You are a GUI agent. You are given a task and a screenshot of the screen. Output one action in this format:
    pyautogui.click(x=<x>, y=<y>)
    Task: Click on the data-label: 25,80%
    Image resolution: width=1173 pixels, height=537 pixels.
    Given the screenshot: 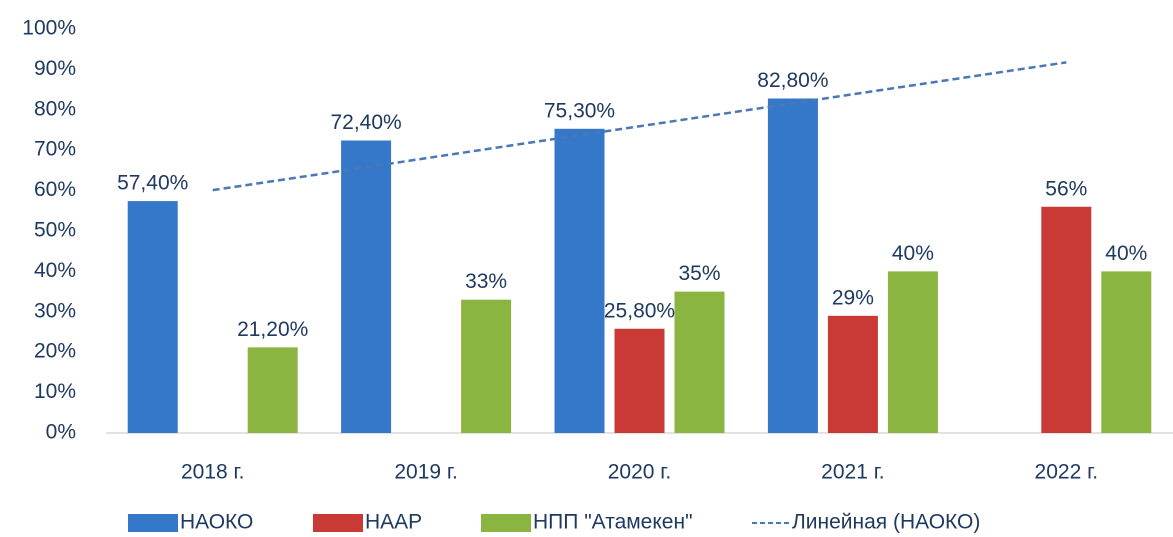 What is the action you would take?
    pyautogui.click(x=639, y=310)
    